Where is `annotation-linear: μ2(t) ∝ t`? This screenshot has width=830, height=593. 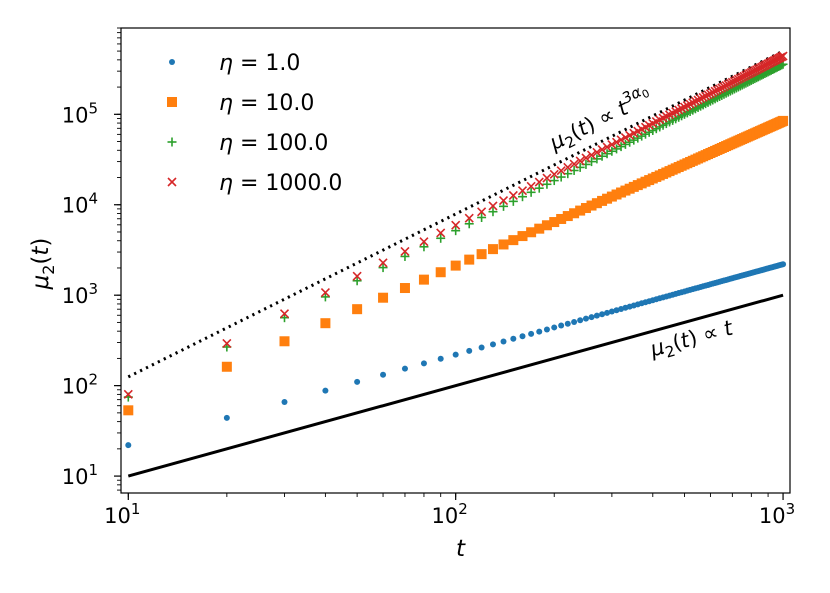
annotation-linear: μ2(t) ∝ t is located at coordinates (692, 341).